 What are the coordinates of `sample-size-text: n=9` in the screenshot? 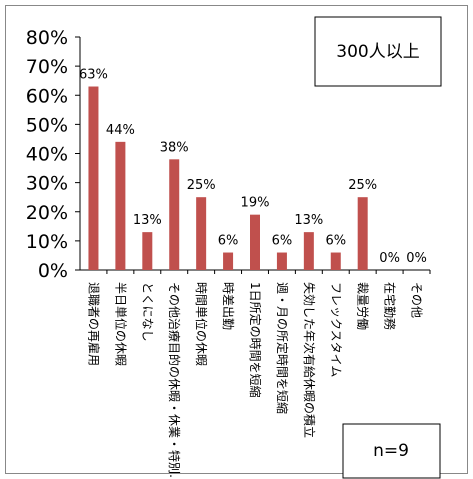 It's located at (391, 451).